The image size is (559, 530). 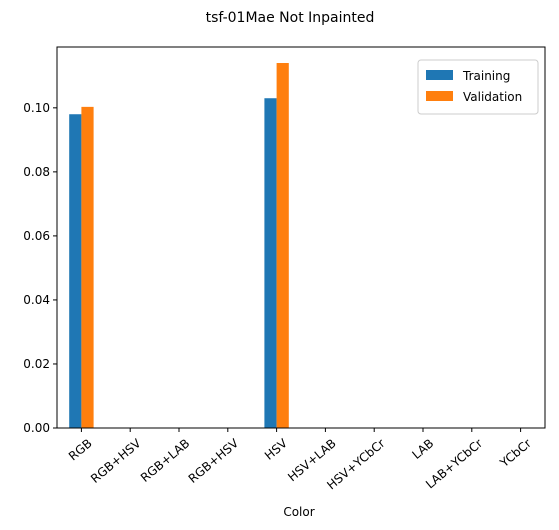 What do you see at coordinates (80, 449) in the screenshot?
I see `x-tick-label: RGB` at bounding box center [80, 449].